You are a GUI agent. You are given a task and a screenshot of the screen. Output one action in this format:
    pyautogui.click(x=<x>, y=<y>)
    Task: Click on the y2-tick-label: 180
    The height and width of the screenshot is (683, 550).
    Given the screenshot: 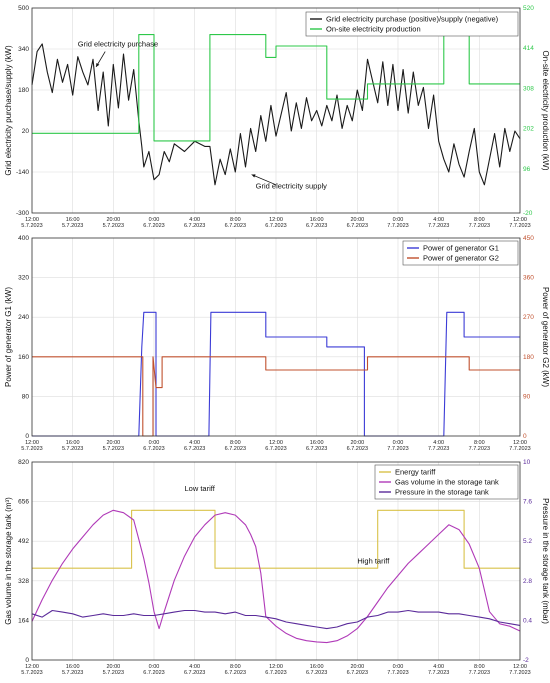 What is the action you would take?
    pyautogui.click(x=528, y=357)
    